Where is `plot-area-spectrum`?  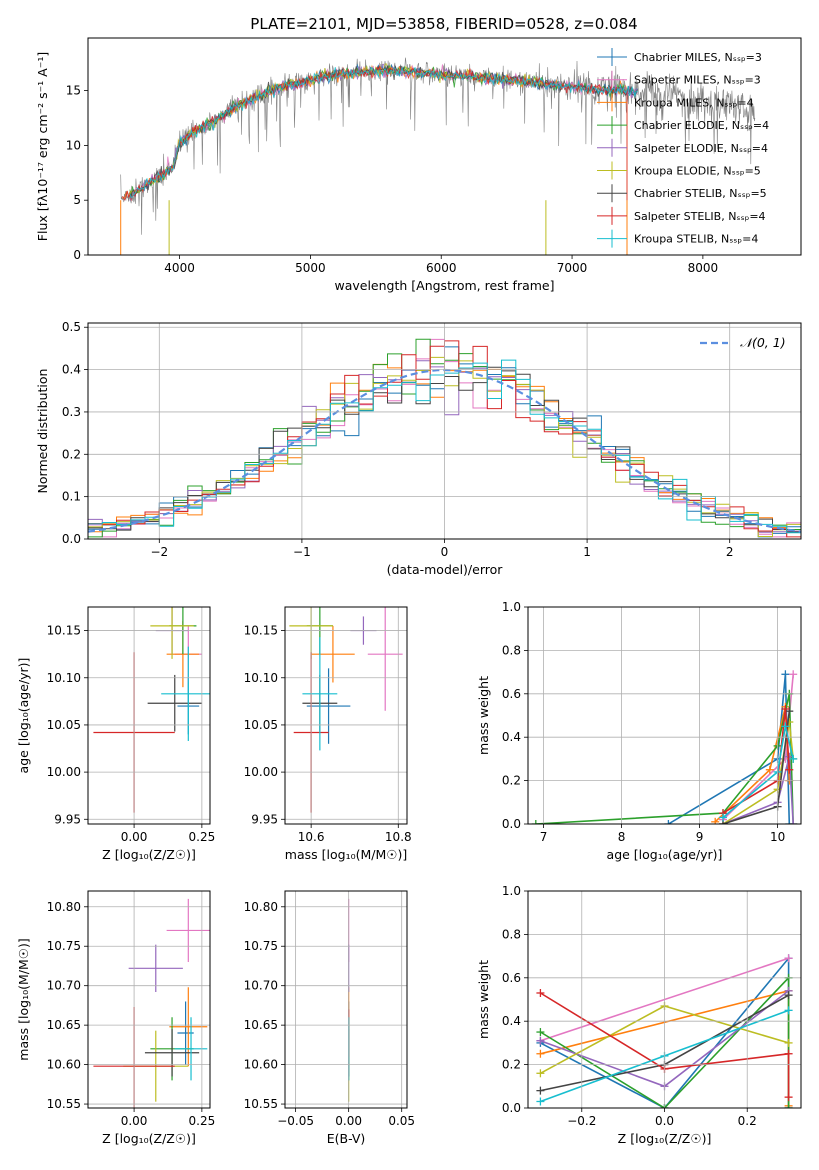
plot-area-spectrum is located at coordinates (438, 156).